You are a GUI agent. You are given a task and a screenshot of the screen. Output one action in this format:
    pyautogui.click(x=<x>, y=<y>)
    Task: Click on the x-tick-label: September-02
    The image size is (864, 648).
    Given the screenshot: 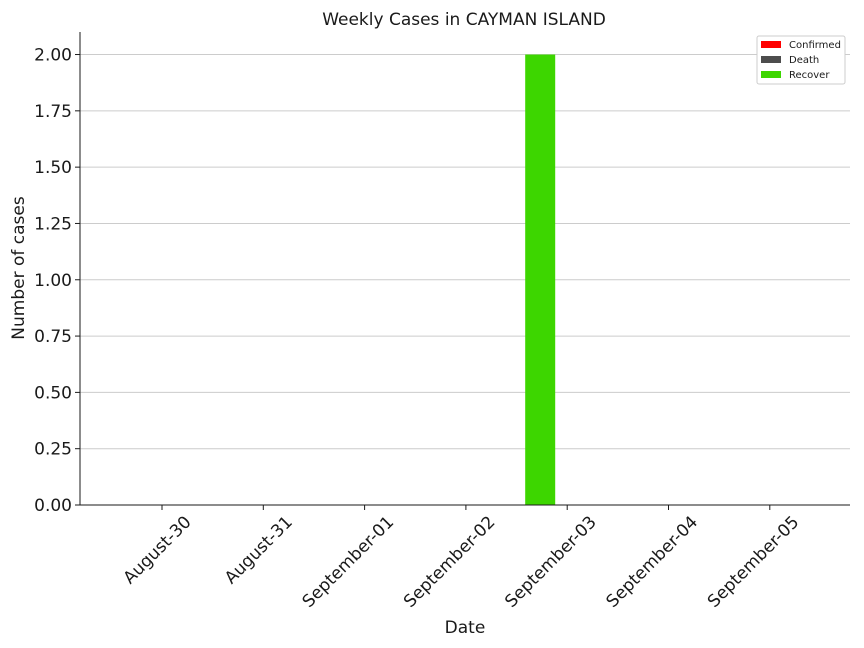 What is the action you would take?
    pyautogui.click(x=449, y=561)
    